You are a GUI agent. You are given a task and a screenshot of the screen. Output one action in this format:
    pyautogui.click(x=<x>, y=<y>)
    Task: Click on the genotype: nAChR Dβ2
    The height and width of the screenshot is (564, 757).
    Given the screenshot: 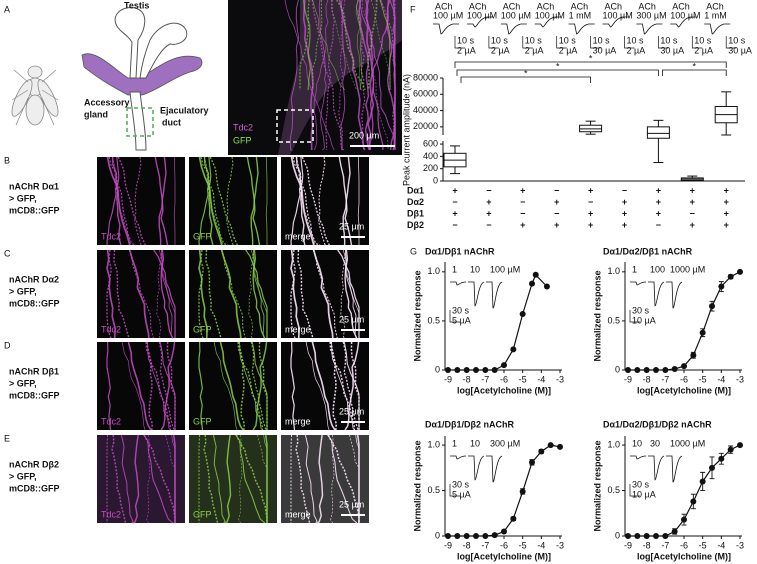 What is the action you would take?
    pyautogui.click(x=34, y=464)
    